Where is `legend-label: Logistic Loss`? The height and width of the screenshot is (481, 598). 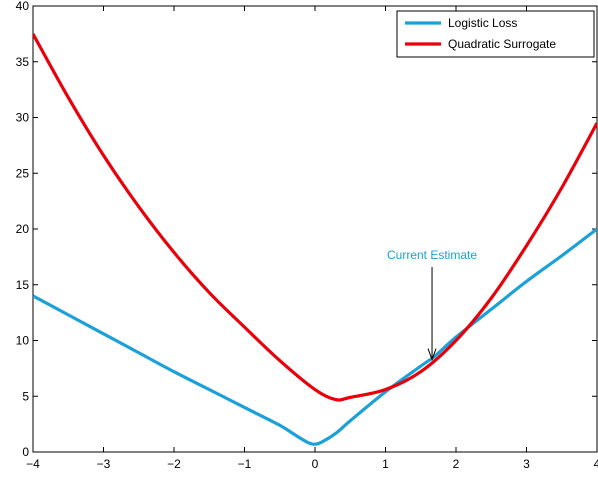 legend-label: Logistic Loss is located at coordinates (482, 23).